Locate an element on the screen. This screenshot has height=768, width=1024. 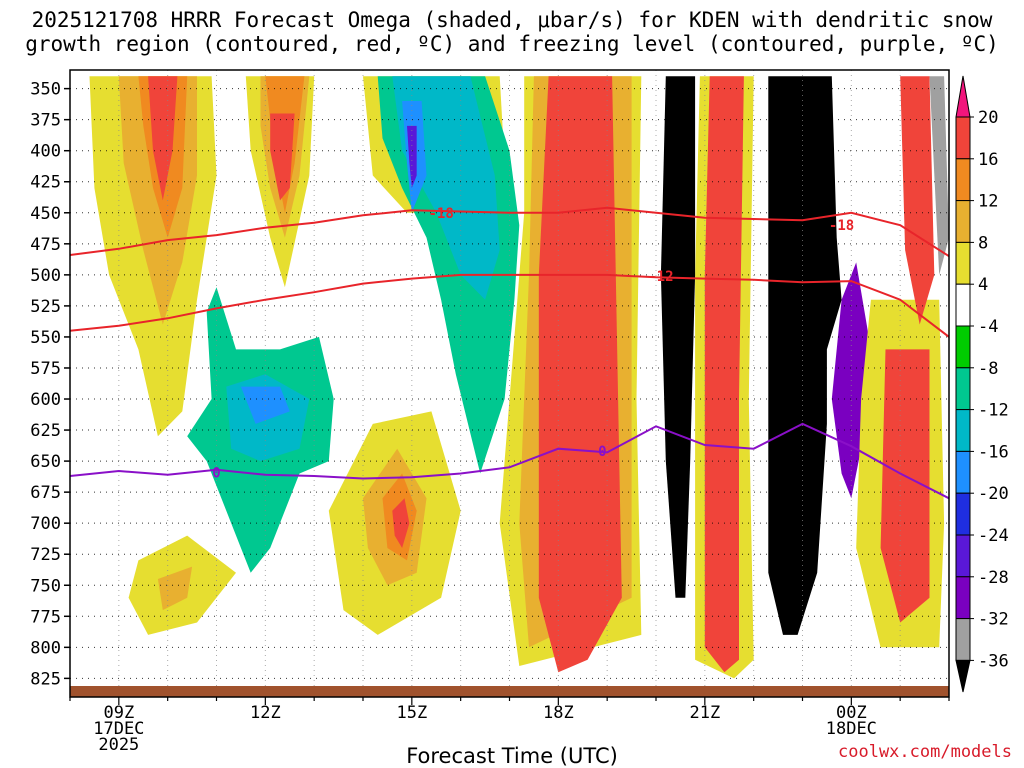
contour-label: -12 is located at coordinates (660, 277).